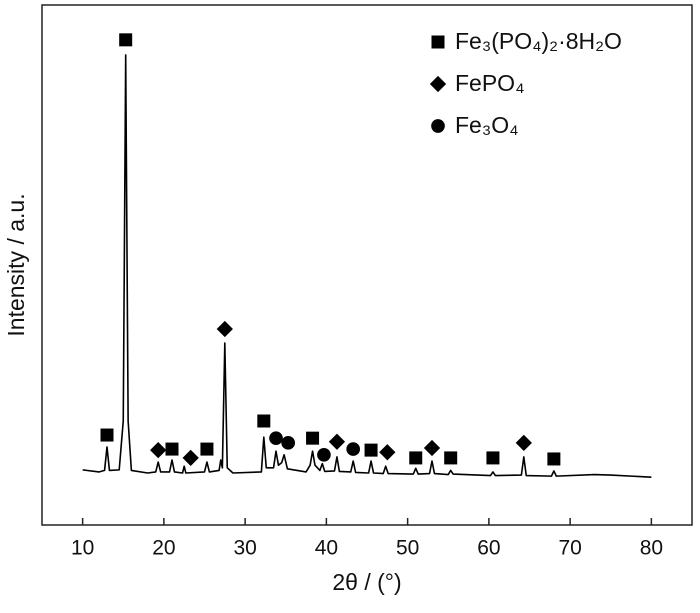 This screenshot has height=613, width=700. I want to click on legend-label: Fe₃(PO₄)₂·8H₂O, so click(538, 41).